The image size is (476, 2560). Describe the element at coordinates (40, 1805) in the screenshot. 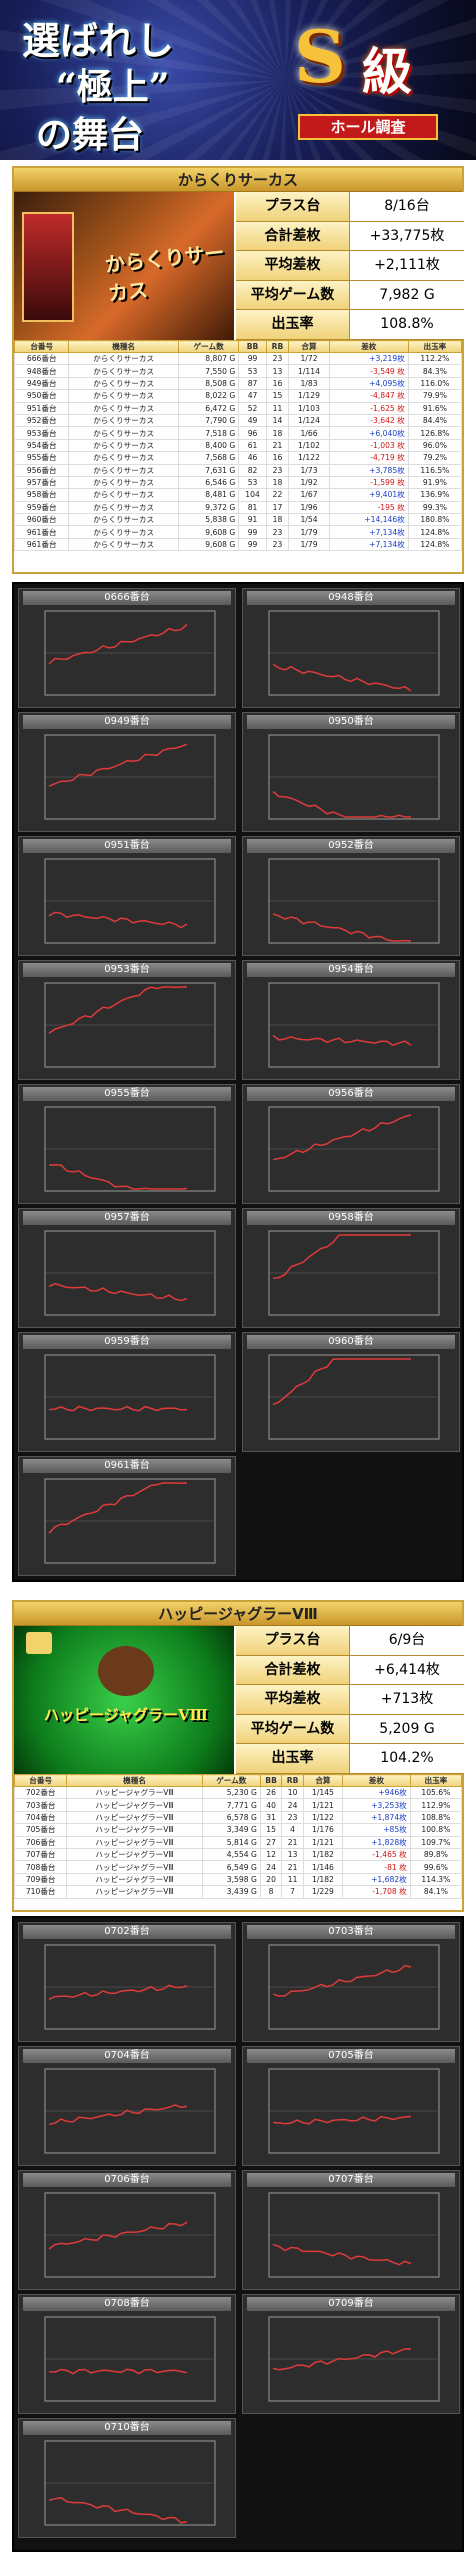

I see `table-cell: 703番台` at that location.